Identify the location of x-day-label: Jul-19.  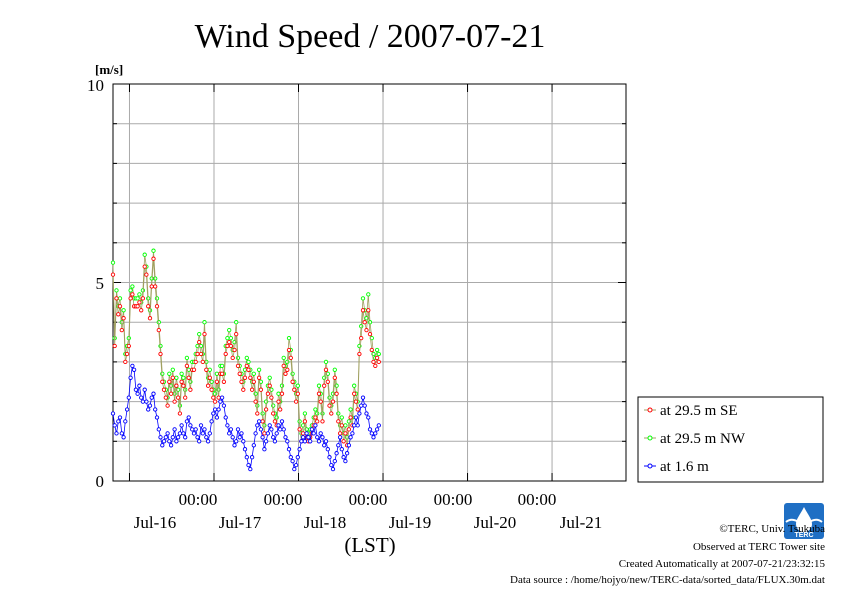
(410, 522).